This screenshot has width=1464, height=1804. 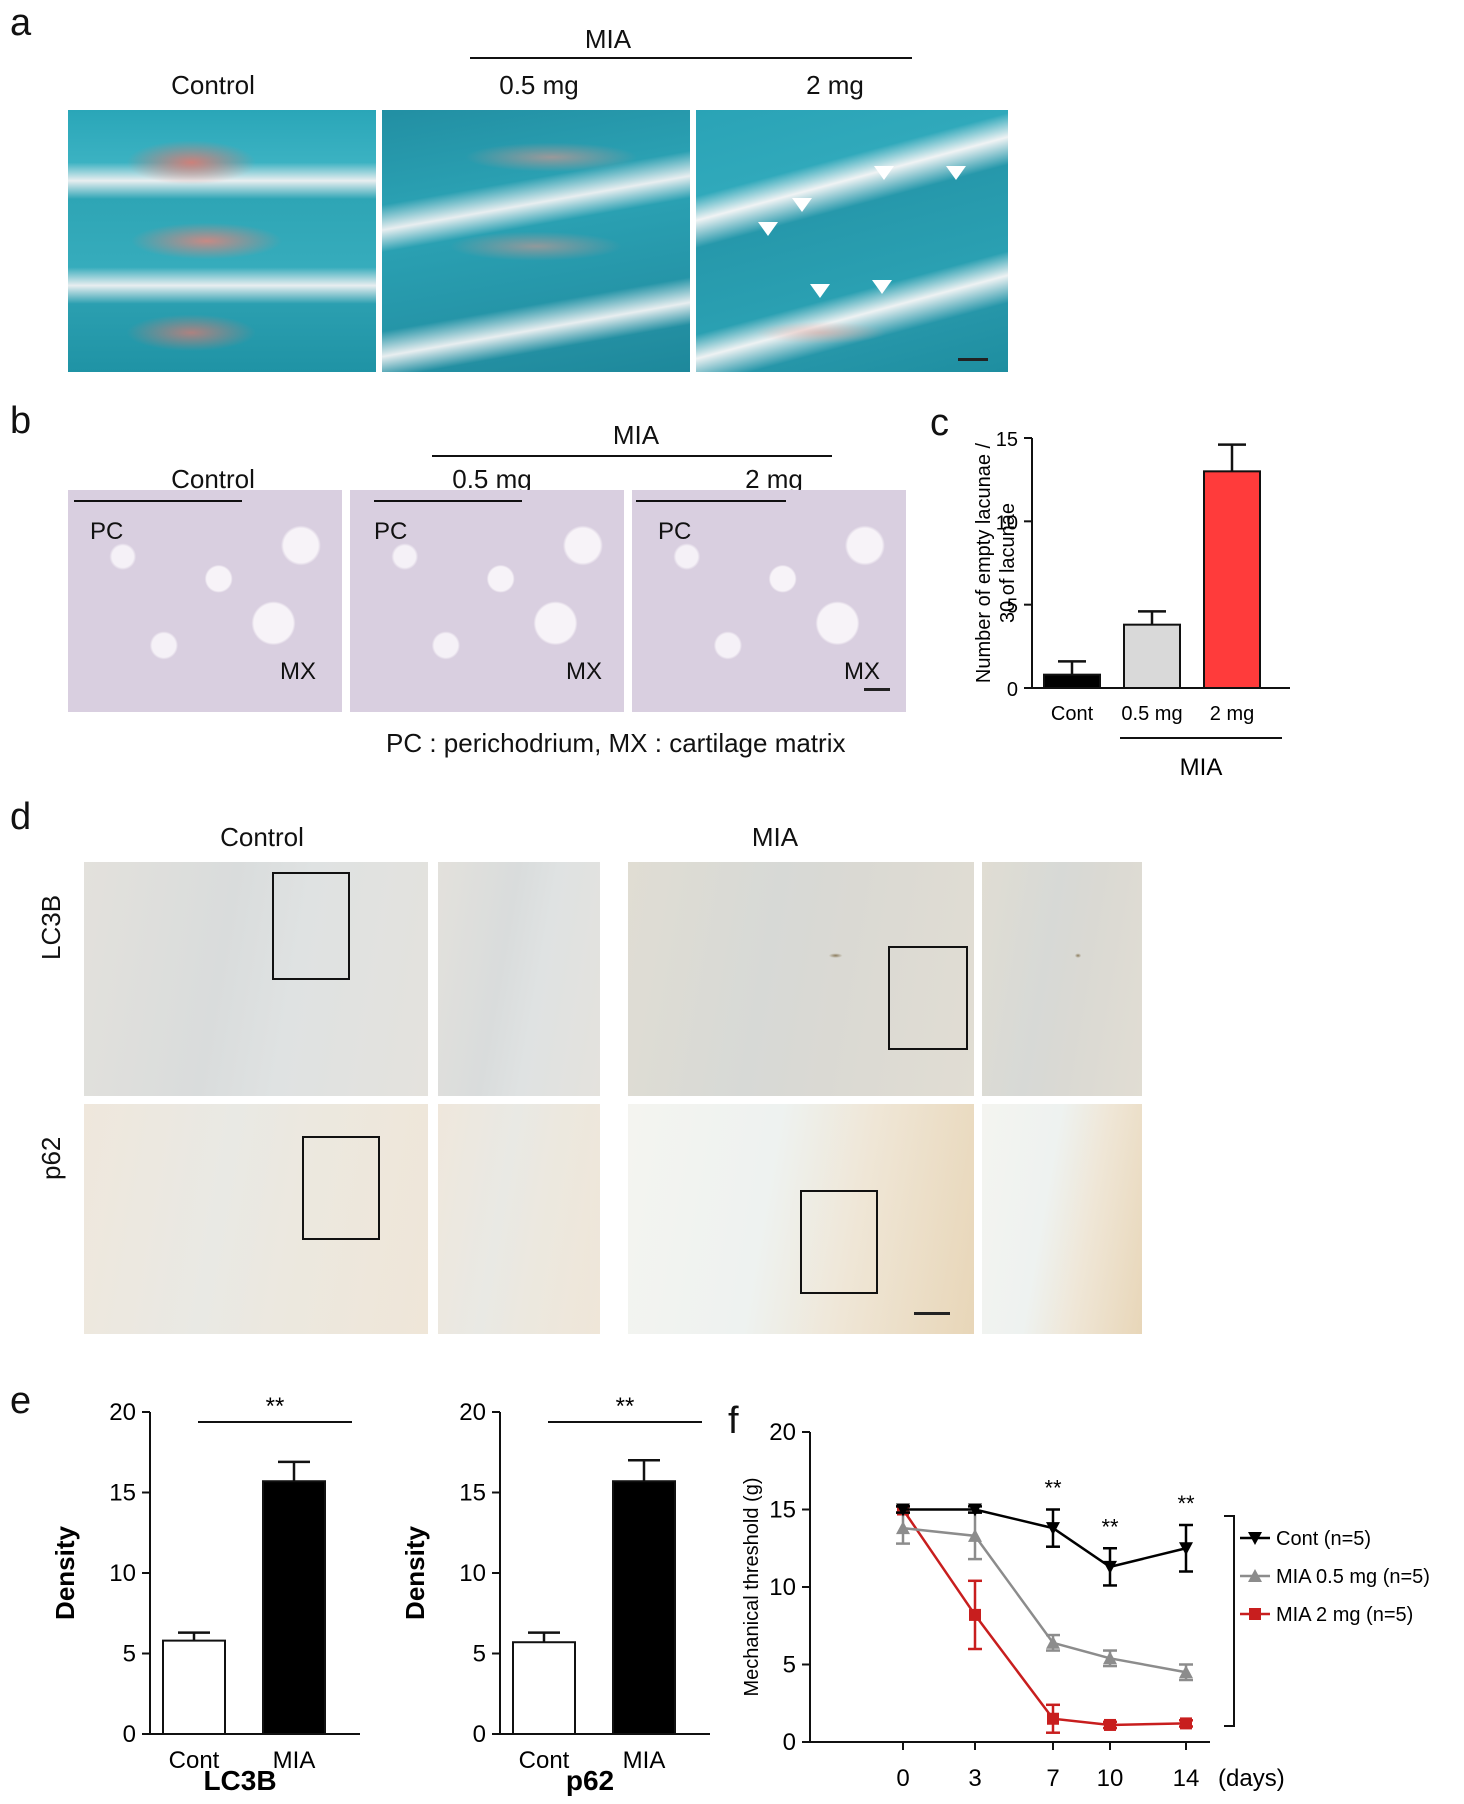 I want to click on panel-d-row-lc3b: LC3B, so click(x=51, y=927).